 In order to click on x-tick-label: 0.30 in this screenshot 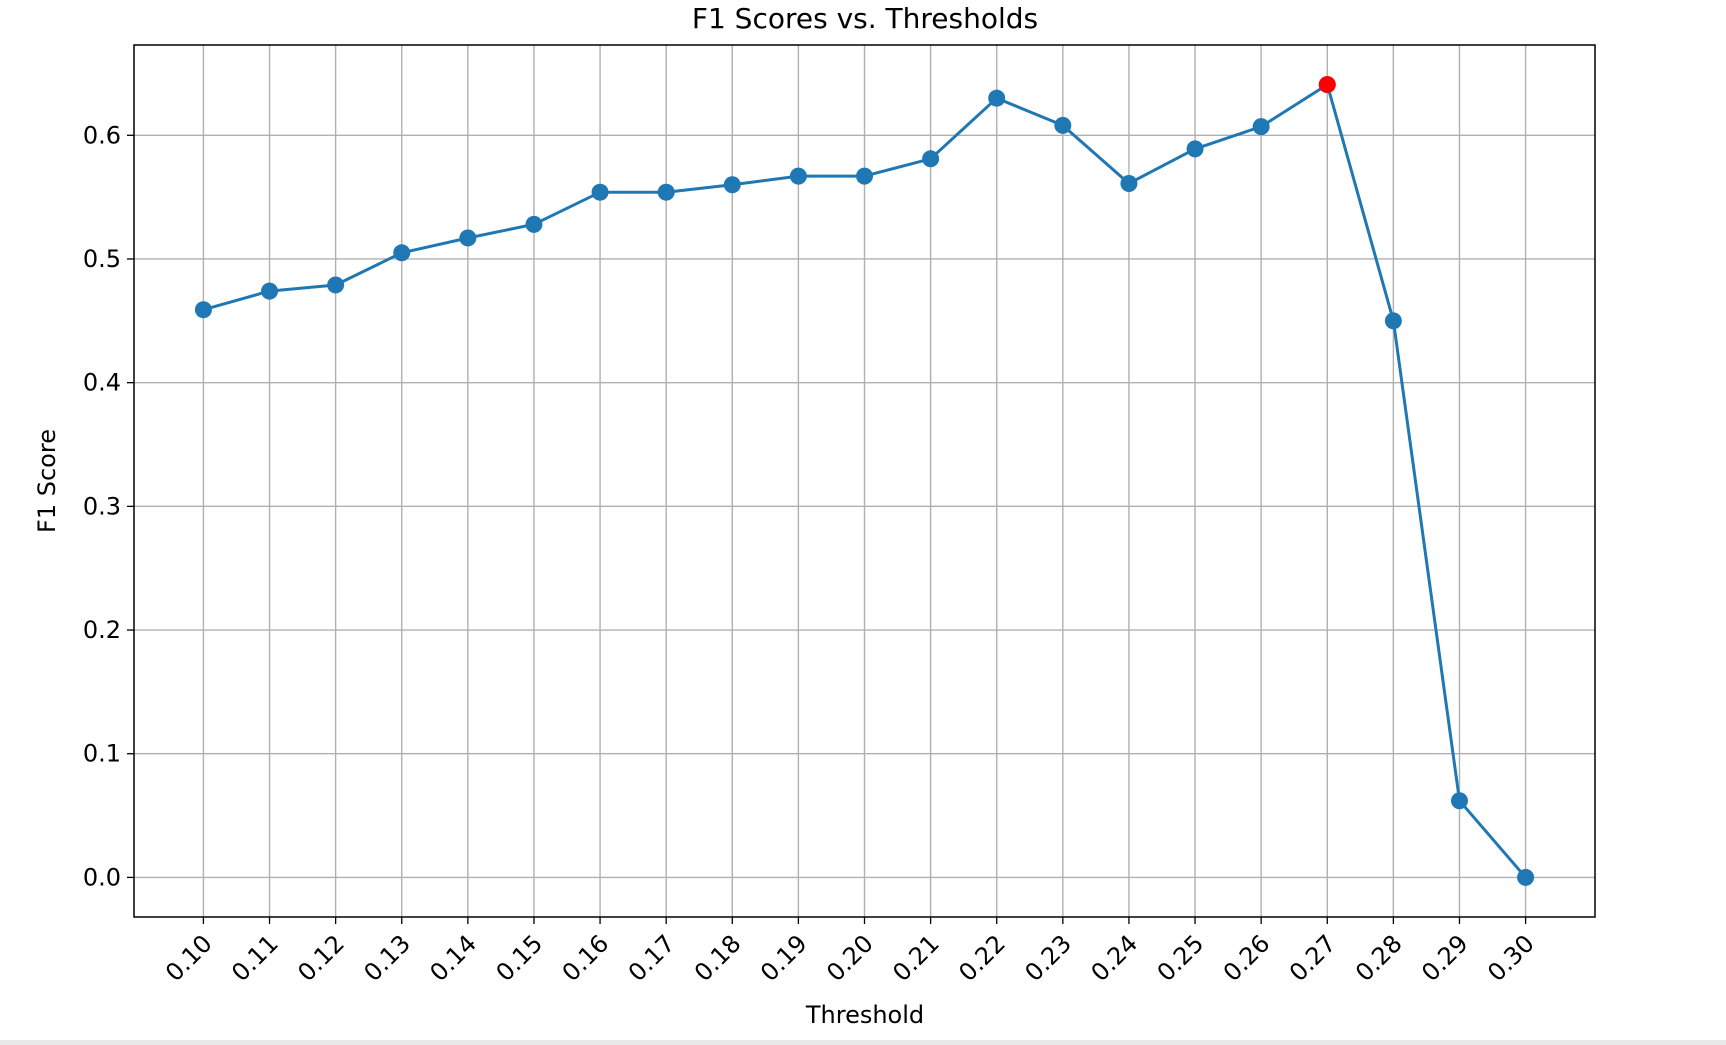, I will do `click(1511, 958)`.